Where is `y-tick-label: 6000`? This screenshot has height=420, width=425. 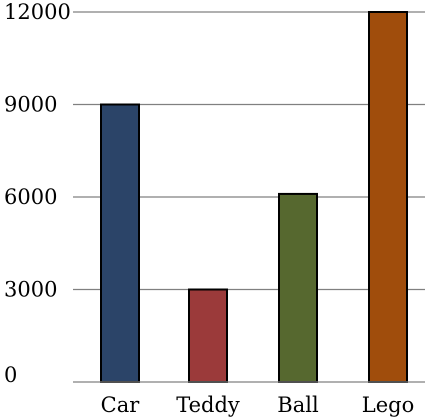
y-tick-label: 6000 is located at coordinates (30, 197).